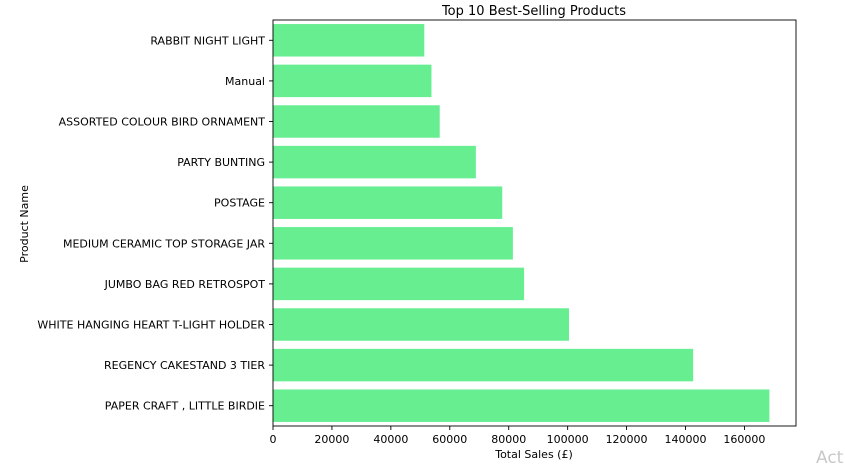  I want to click on chart-title: Top 10 Best-Selling Products, so click(533, 11).